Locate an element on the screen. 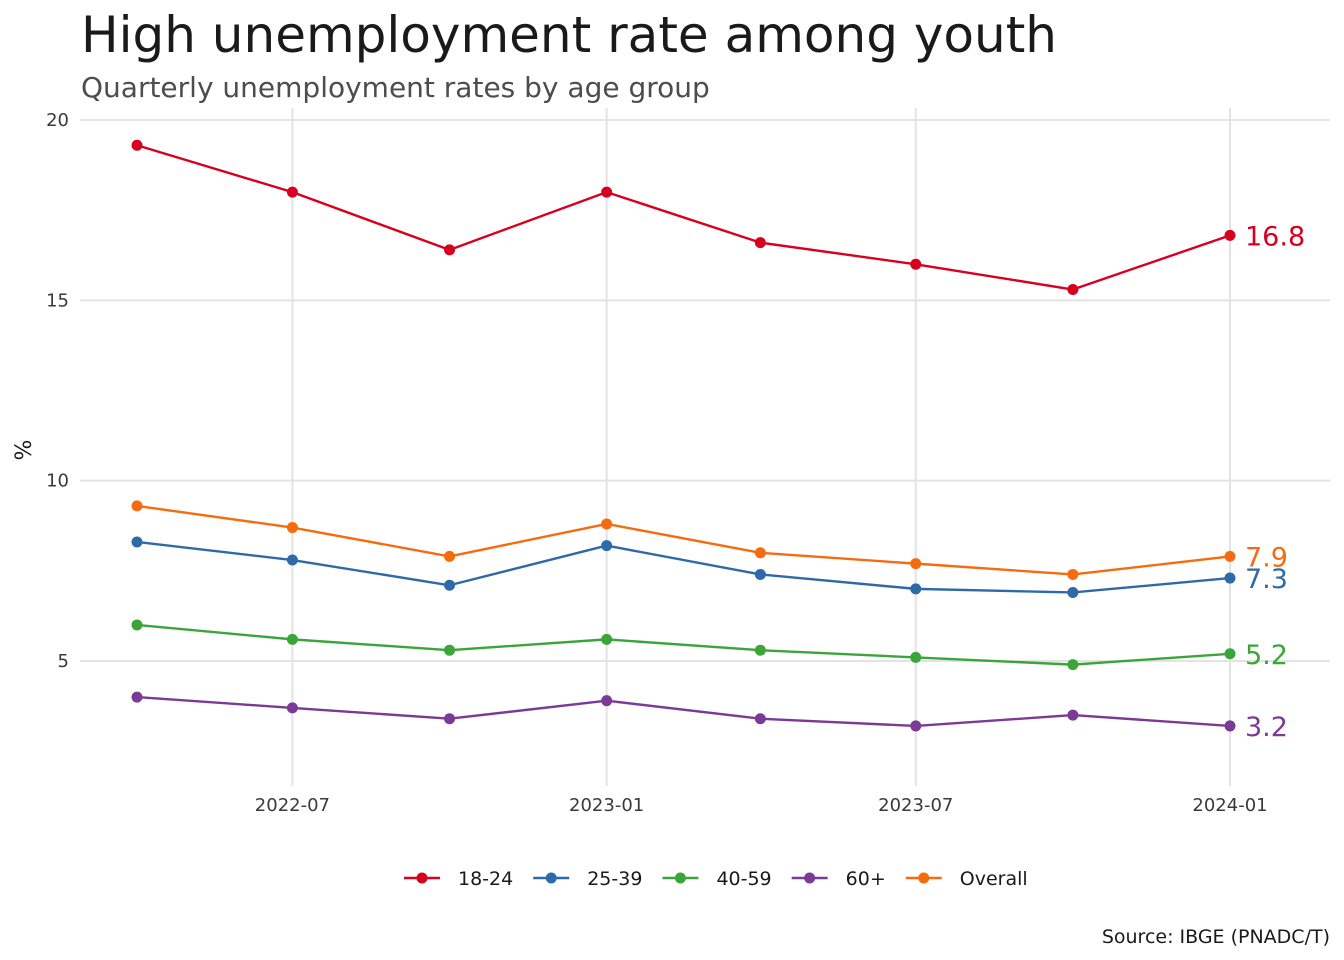 This screenshot has width=1344, height=960. y-tick-label: 15 is located at coordinates (57, 300).